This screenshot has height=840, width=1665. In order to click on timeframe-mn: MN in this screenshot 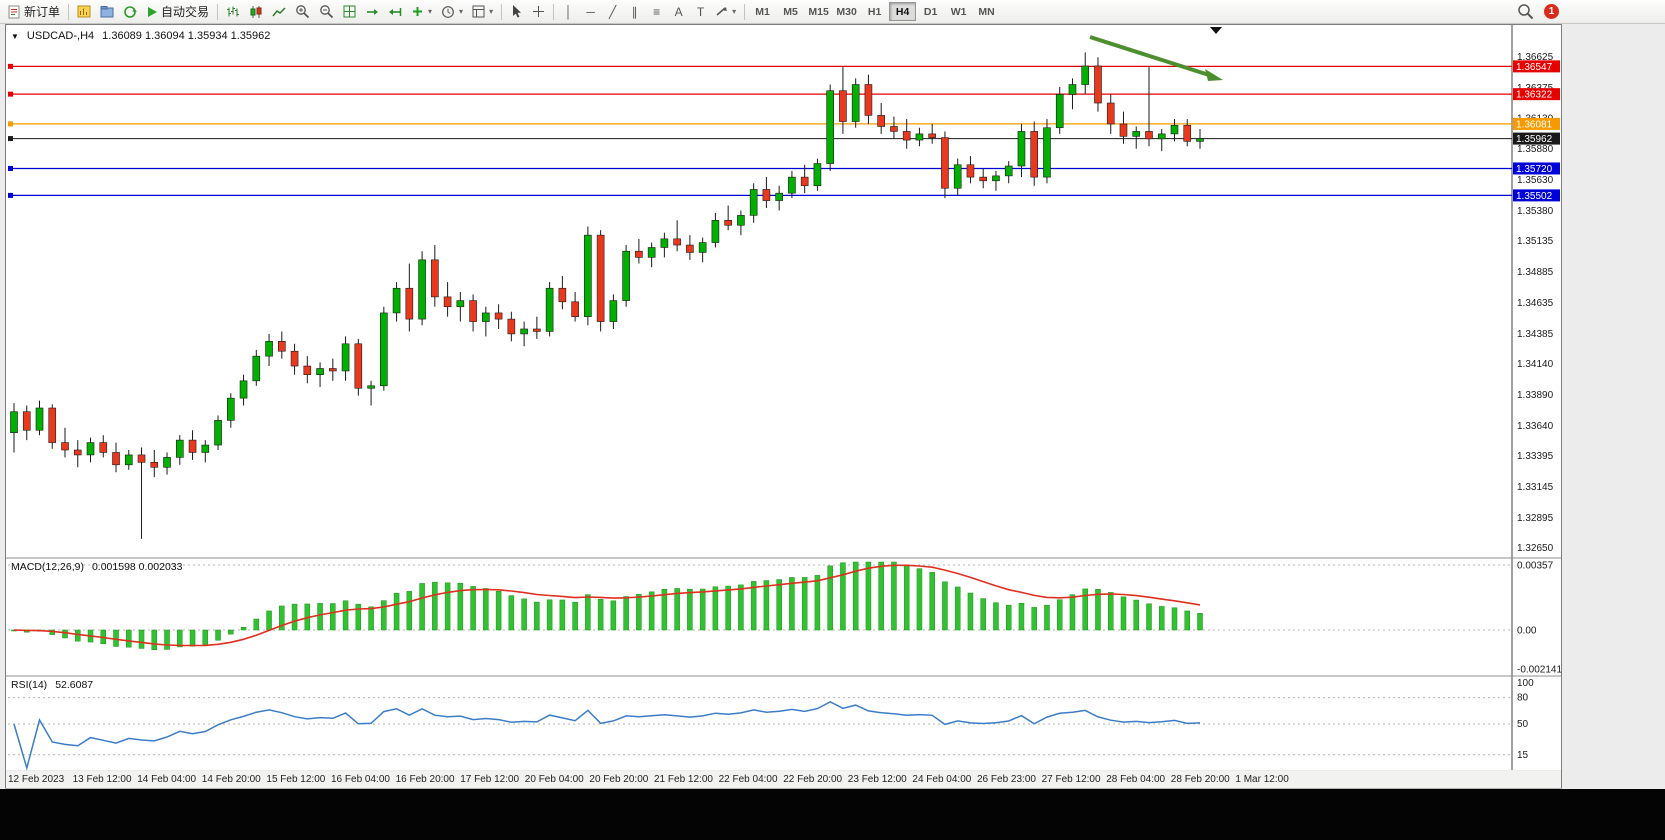, I will do `click(986, 11)`.